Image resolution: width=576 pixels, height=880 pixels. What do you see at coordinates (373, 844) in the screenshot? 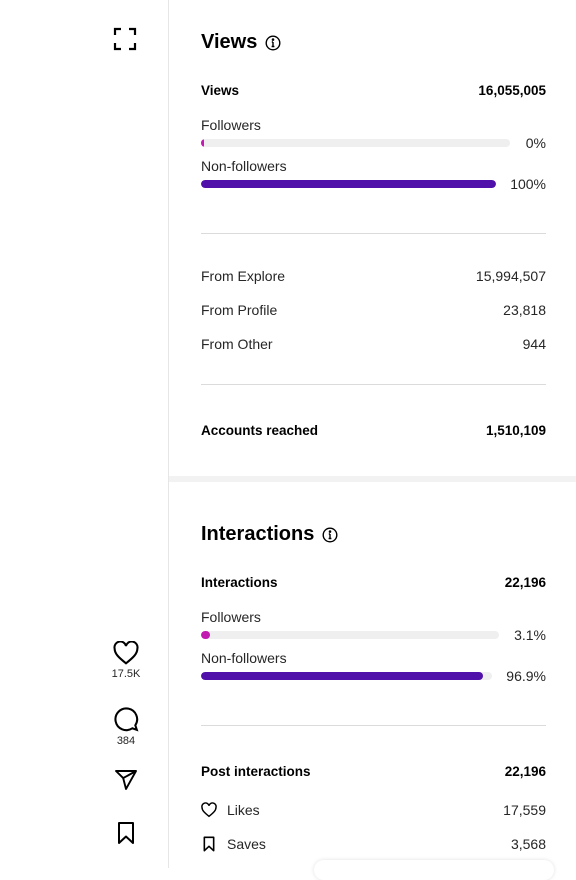
I see `saves-row: Saves 3,568` at bounding box center [373, 844].